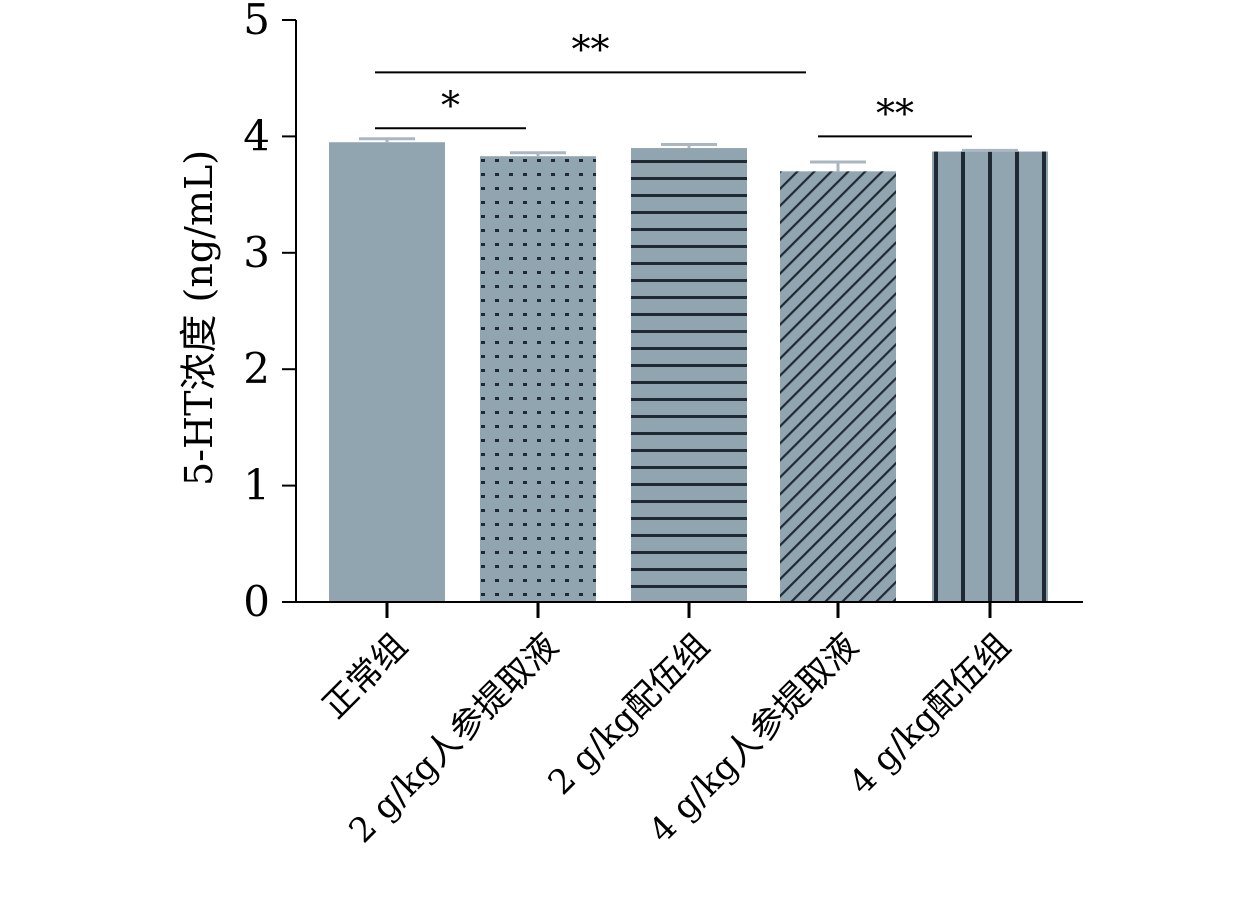  I want to click on y-tick-label-1: 1, so click(256, 485).